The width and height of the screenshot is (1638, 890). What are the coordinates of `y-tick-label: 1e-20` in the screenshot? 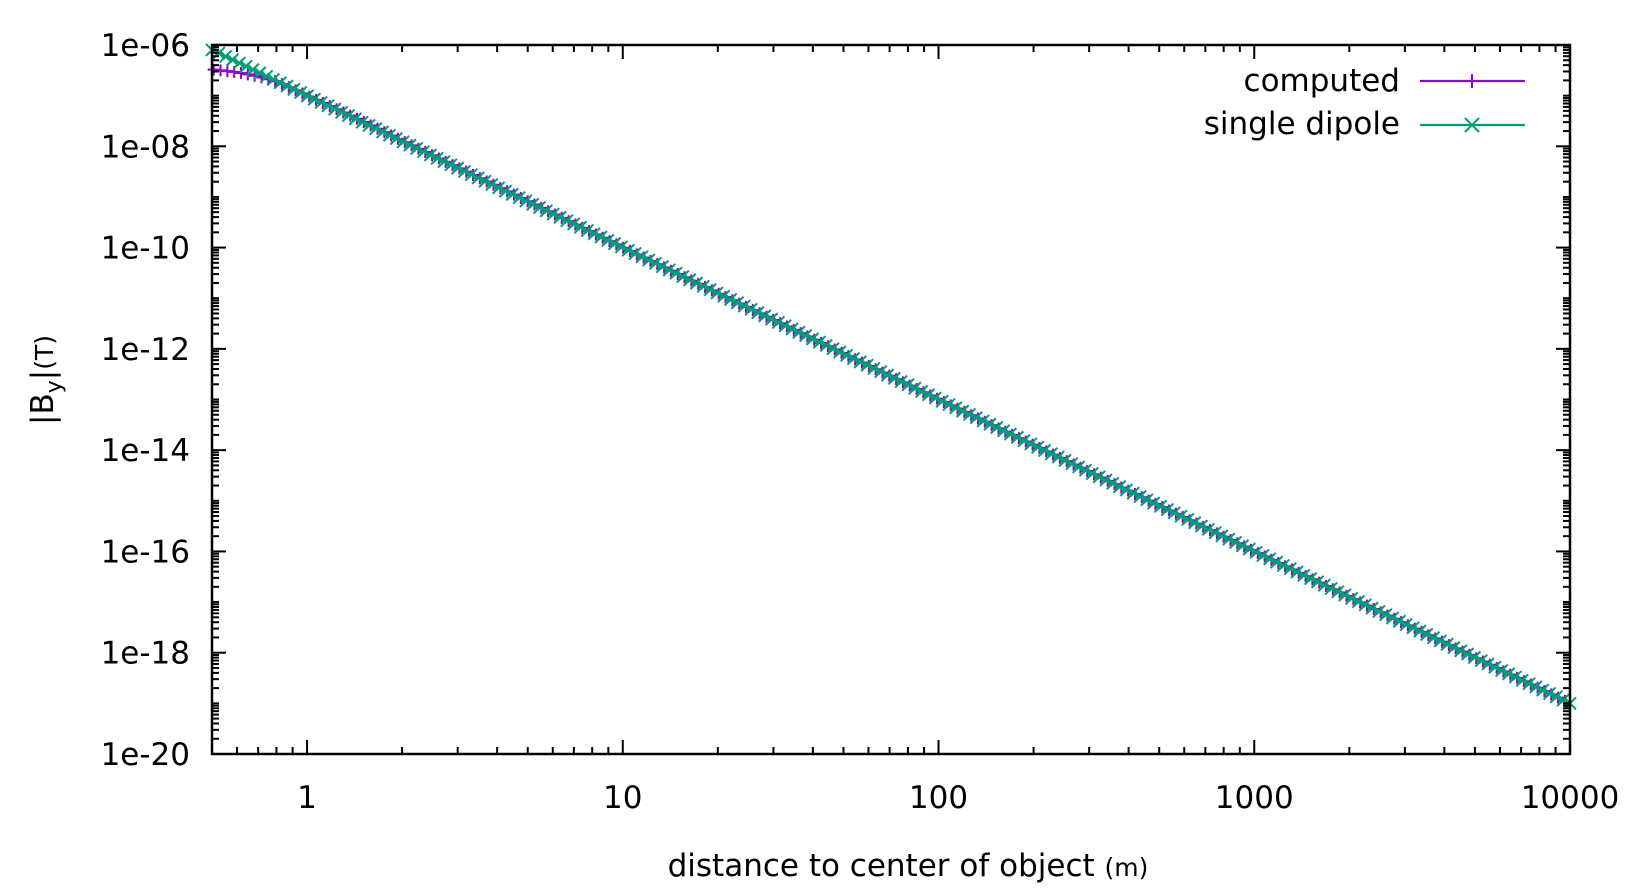 It's located at (145, 755).